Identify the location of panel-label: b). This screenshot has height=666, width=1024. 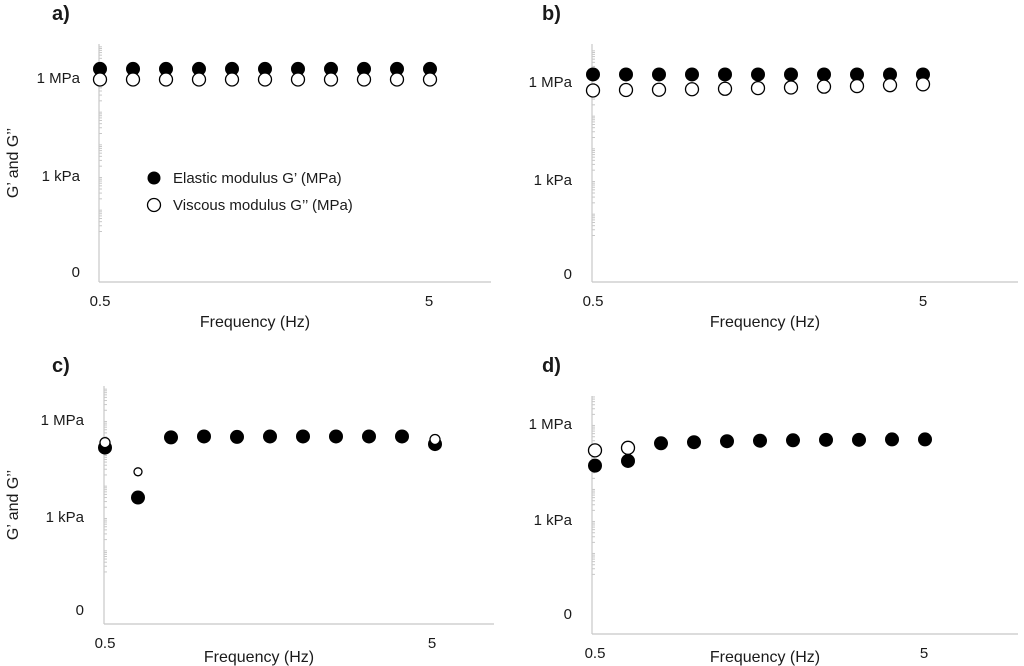
(551, 14).